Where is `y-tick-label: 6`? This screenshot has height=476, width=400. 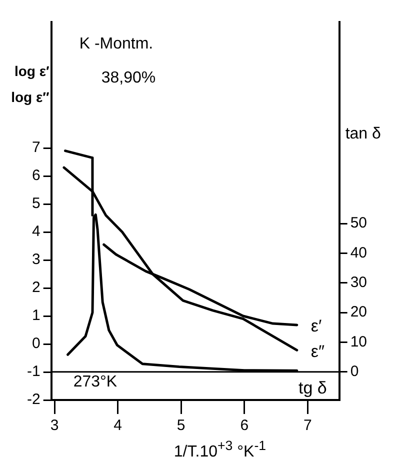 y-tick-label: 6 is located at coordinates (36, 175).